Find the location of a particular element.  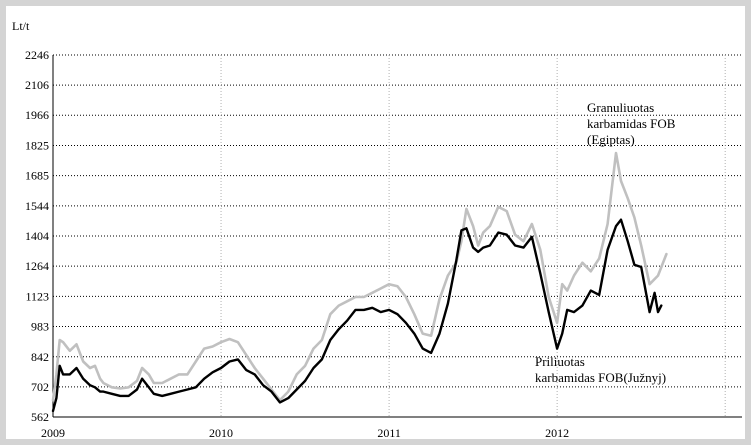

annotation-egiptas-line: (Egiptas) is located at coordinates (611, 139).